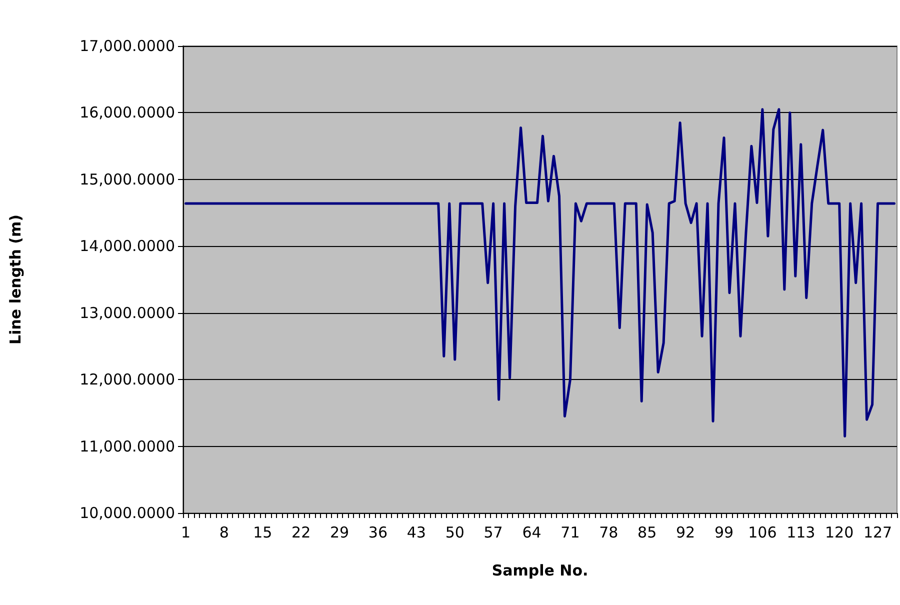 The width and height of the screenshot is (900, 605). I want to click on y-tick-label: 14,000.0000, so click(127, 246).